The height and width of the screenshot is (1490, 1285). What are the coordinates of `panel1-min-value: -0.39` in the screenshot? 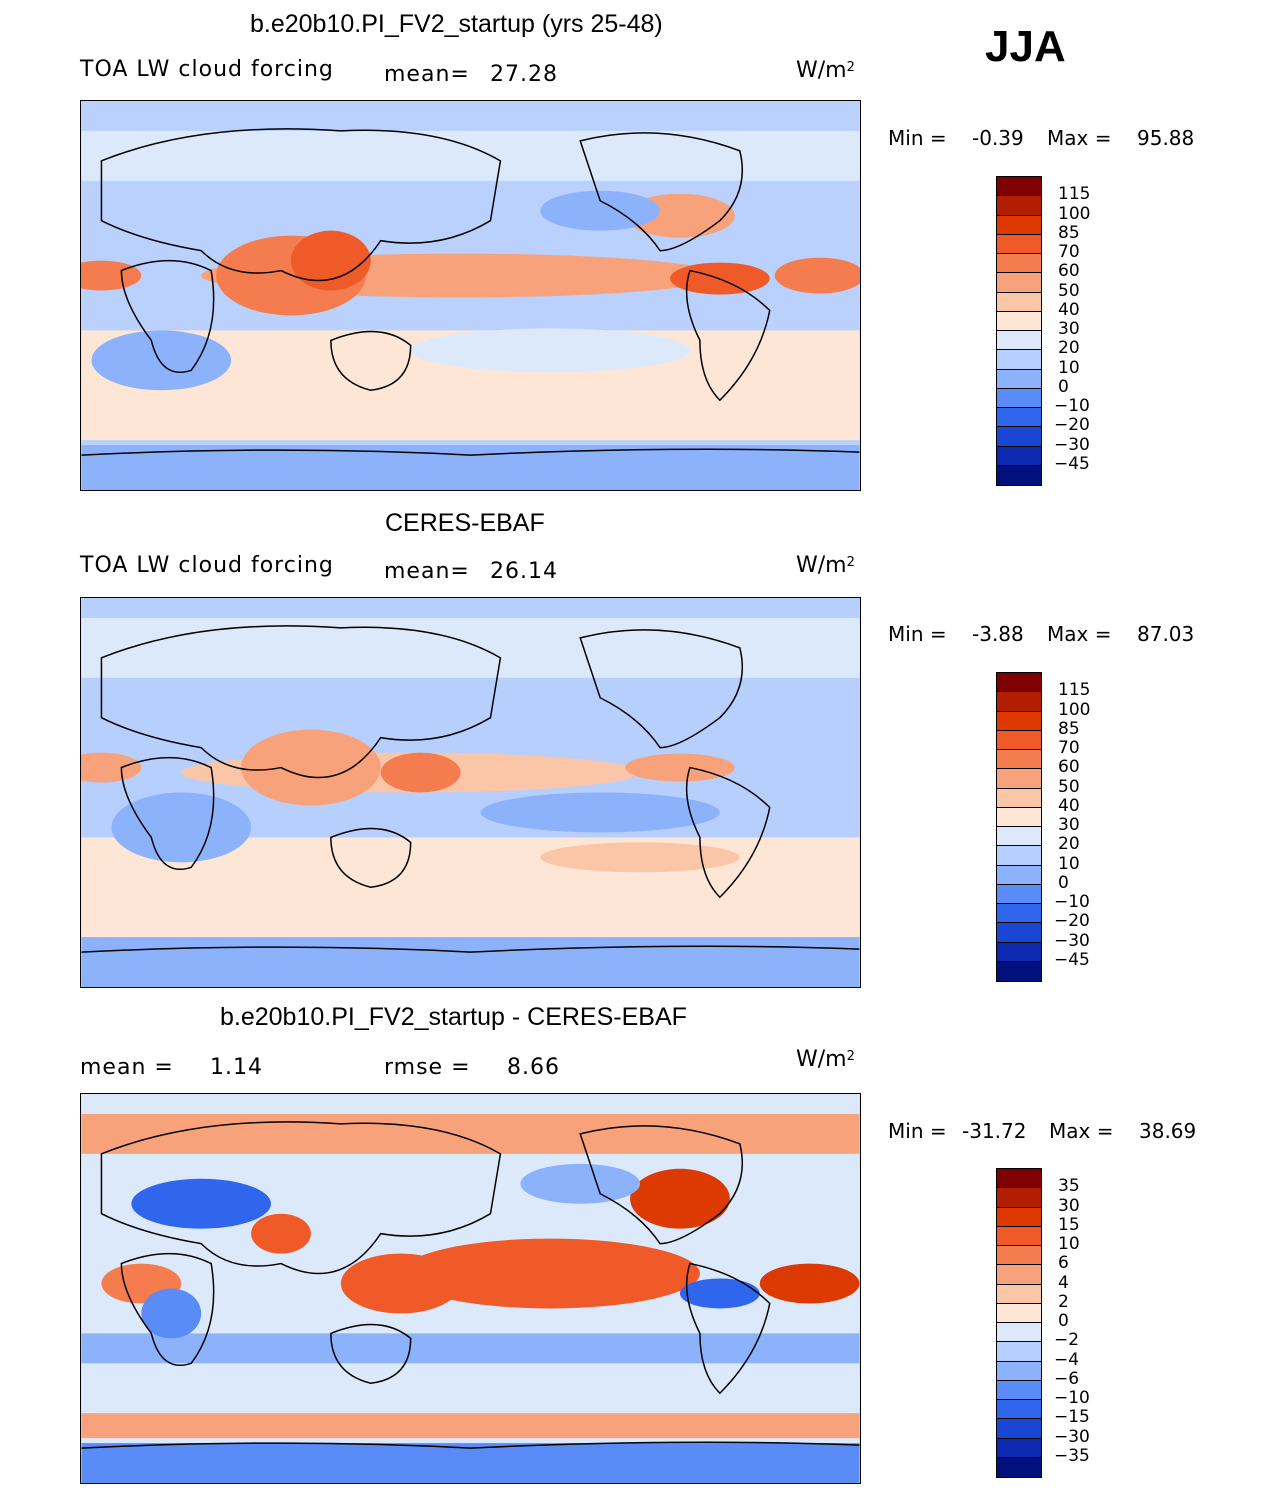 It's located at (998, 138).